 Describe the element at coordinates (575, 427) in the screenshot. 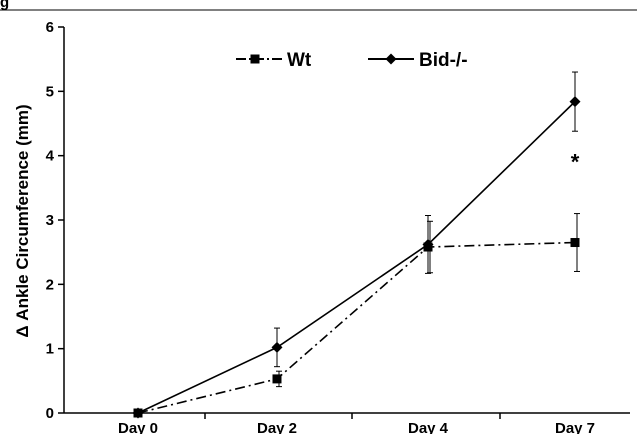

I see `x-tick-label-3: Day 7` at that location.